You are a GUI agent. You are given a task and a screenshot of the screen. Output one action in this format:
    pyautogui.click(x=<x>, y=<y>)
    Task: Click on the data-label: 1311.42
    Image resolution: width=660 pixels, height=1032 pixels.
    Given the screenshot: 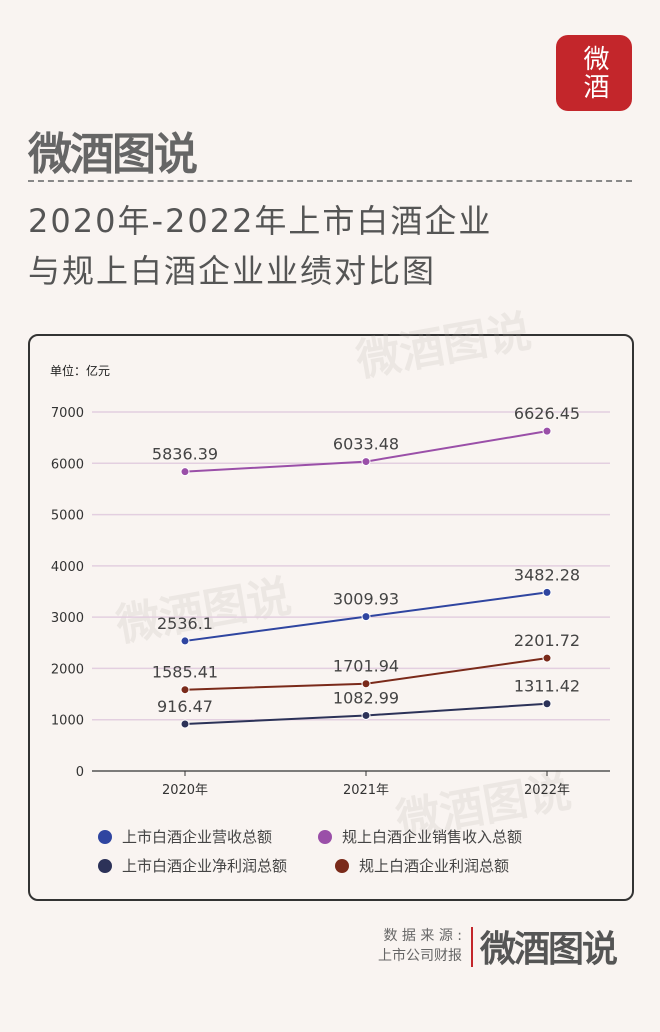 What is the action you would take?
    pyautogui.click(x=547, y=686)
    